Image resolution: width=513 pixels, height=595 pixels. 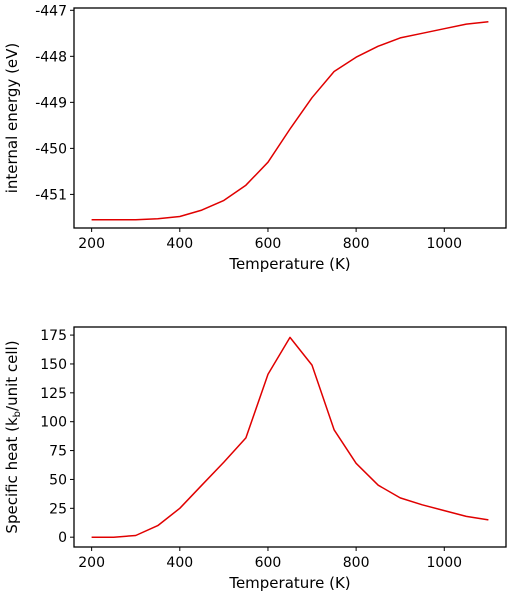 What do you see at coordinates (51, 195) in the screenshot?
I see `y-tick-label: -451` at bounding box center [51, 195].